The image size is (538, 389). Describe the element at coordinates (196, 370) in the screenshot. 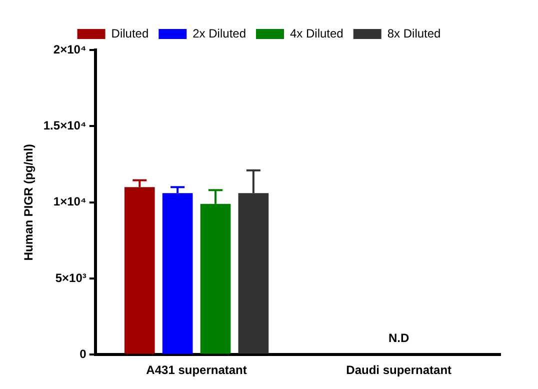

I see `x-tick-label: A431 supernatant` at that location.